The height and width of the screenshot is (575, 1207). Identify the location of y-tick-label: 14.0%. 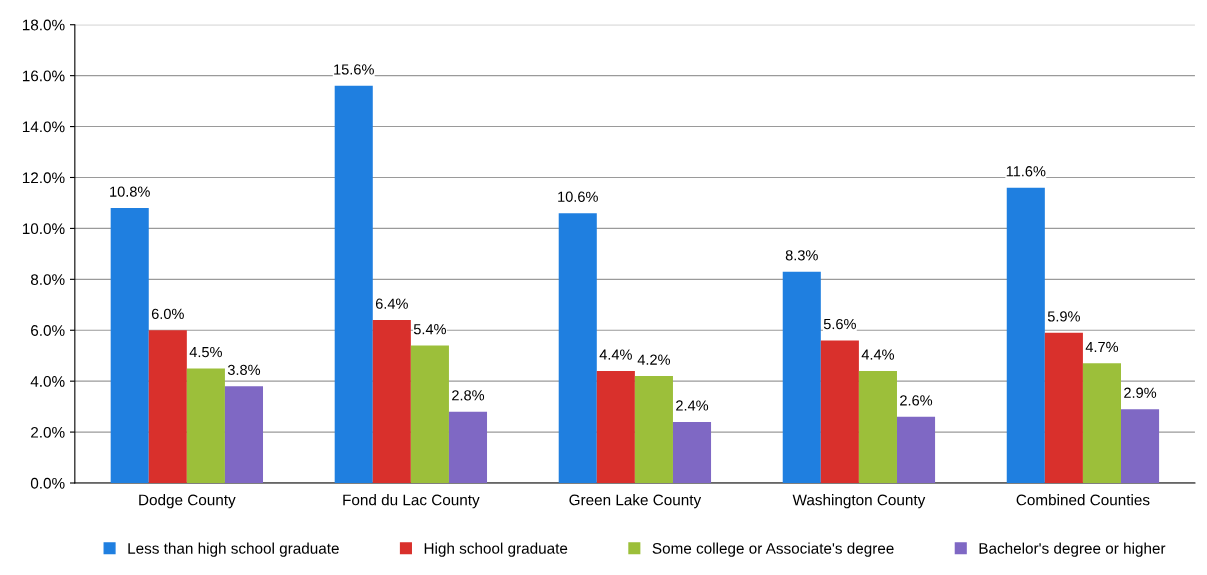
(43, 127).